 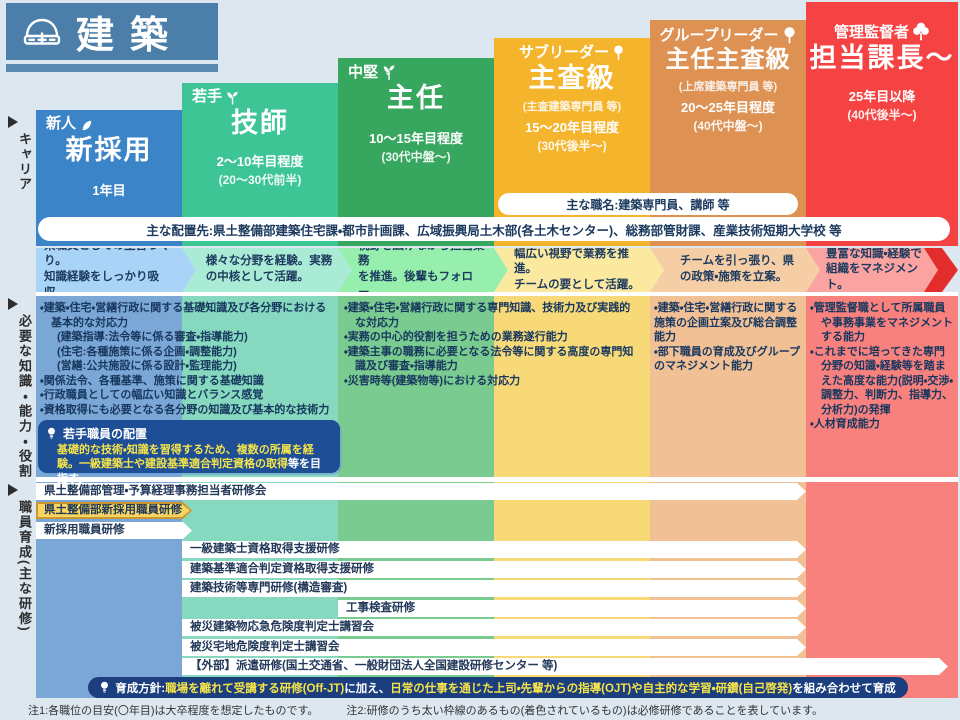 What do you see at coordinates (416, 139) in the screenshot?
I see `stage-years: 10〜15年目程度` at bounding box center [416, 139].